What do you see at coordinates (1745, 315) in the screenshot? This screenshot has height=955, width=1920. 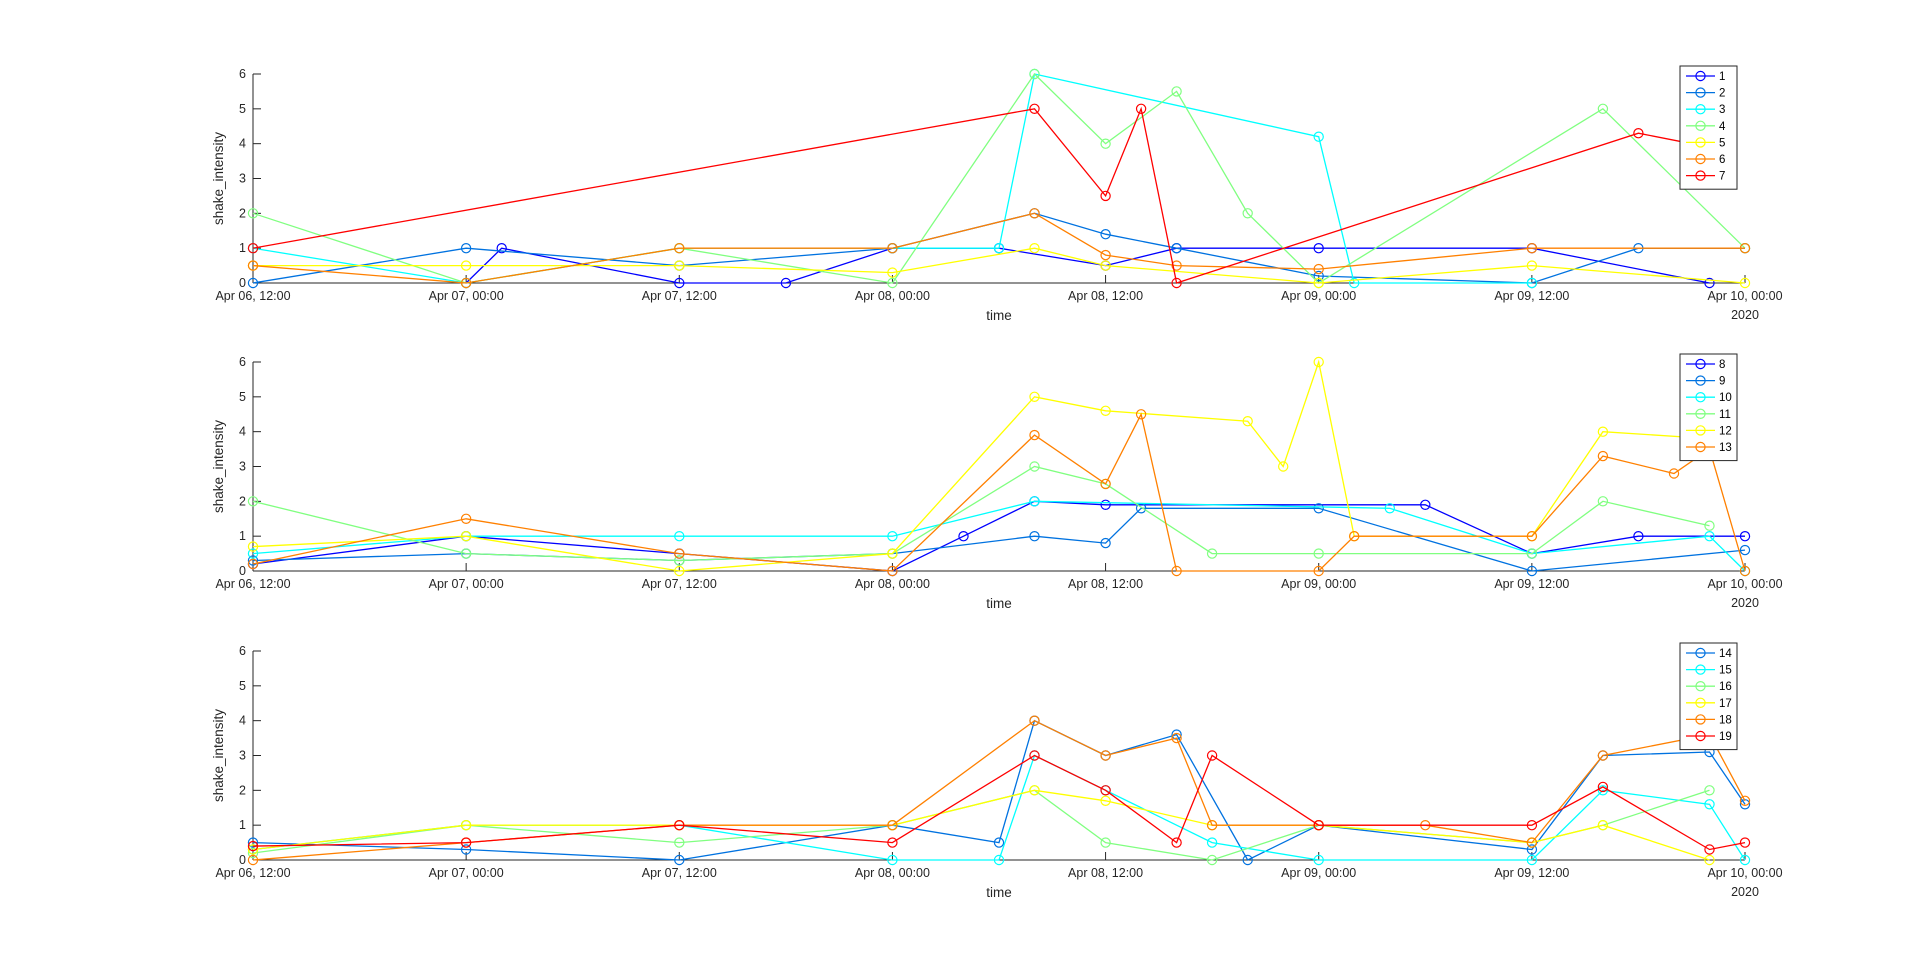 I see `x-year-label: 2020` at bounding box center [1745, 315].